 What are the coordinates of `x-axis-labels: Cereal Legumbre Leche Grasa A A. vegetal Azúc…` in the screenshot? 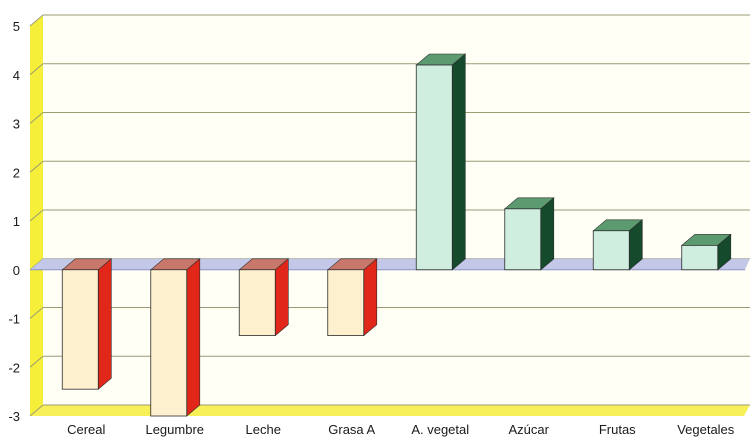 It's located at (401, 429).